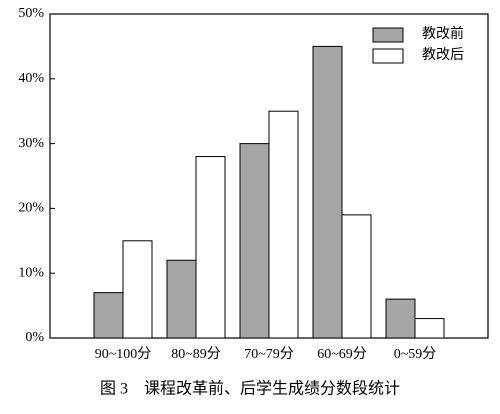 This screenshot has width=500, height=414. What do you see at coordinates (34, 337) in the screenshot?
I see `y-tick-label: 0%` at bounding box center [34, 337].